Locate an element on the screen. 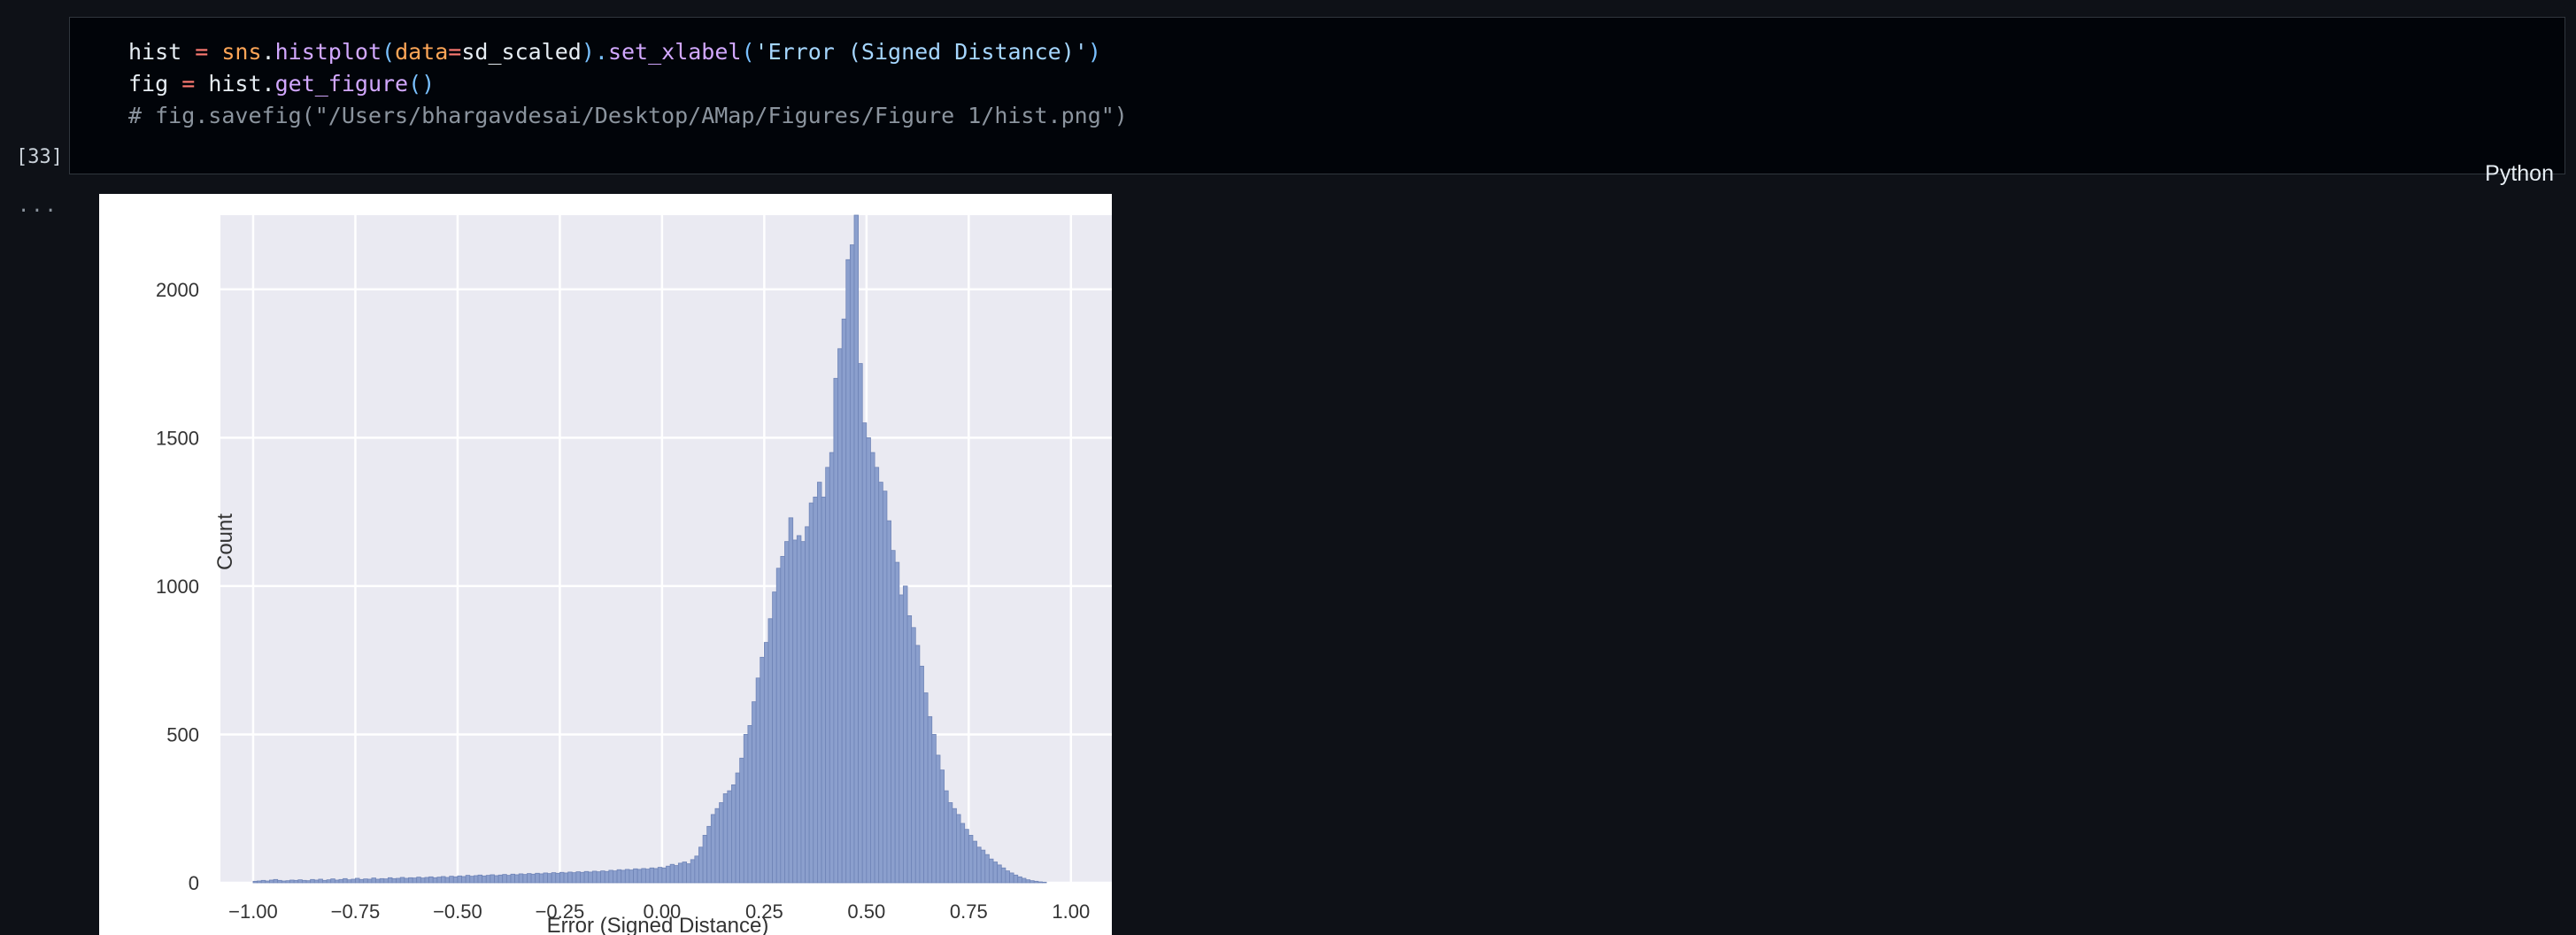 The height and width of the screenshot is (935, 2576). code-token: ) is located at coordinates (1094, 52).